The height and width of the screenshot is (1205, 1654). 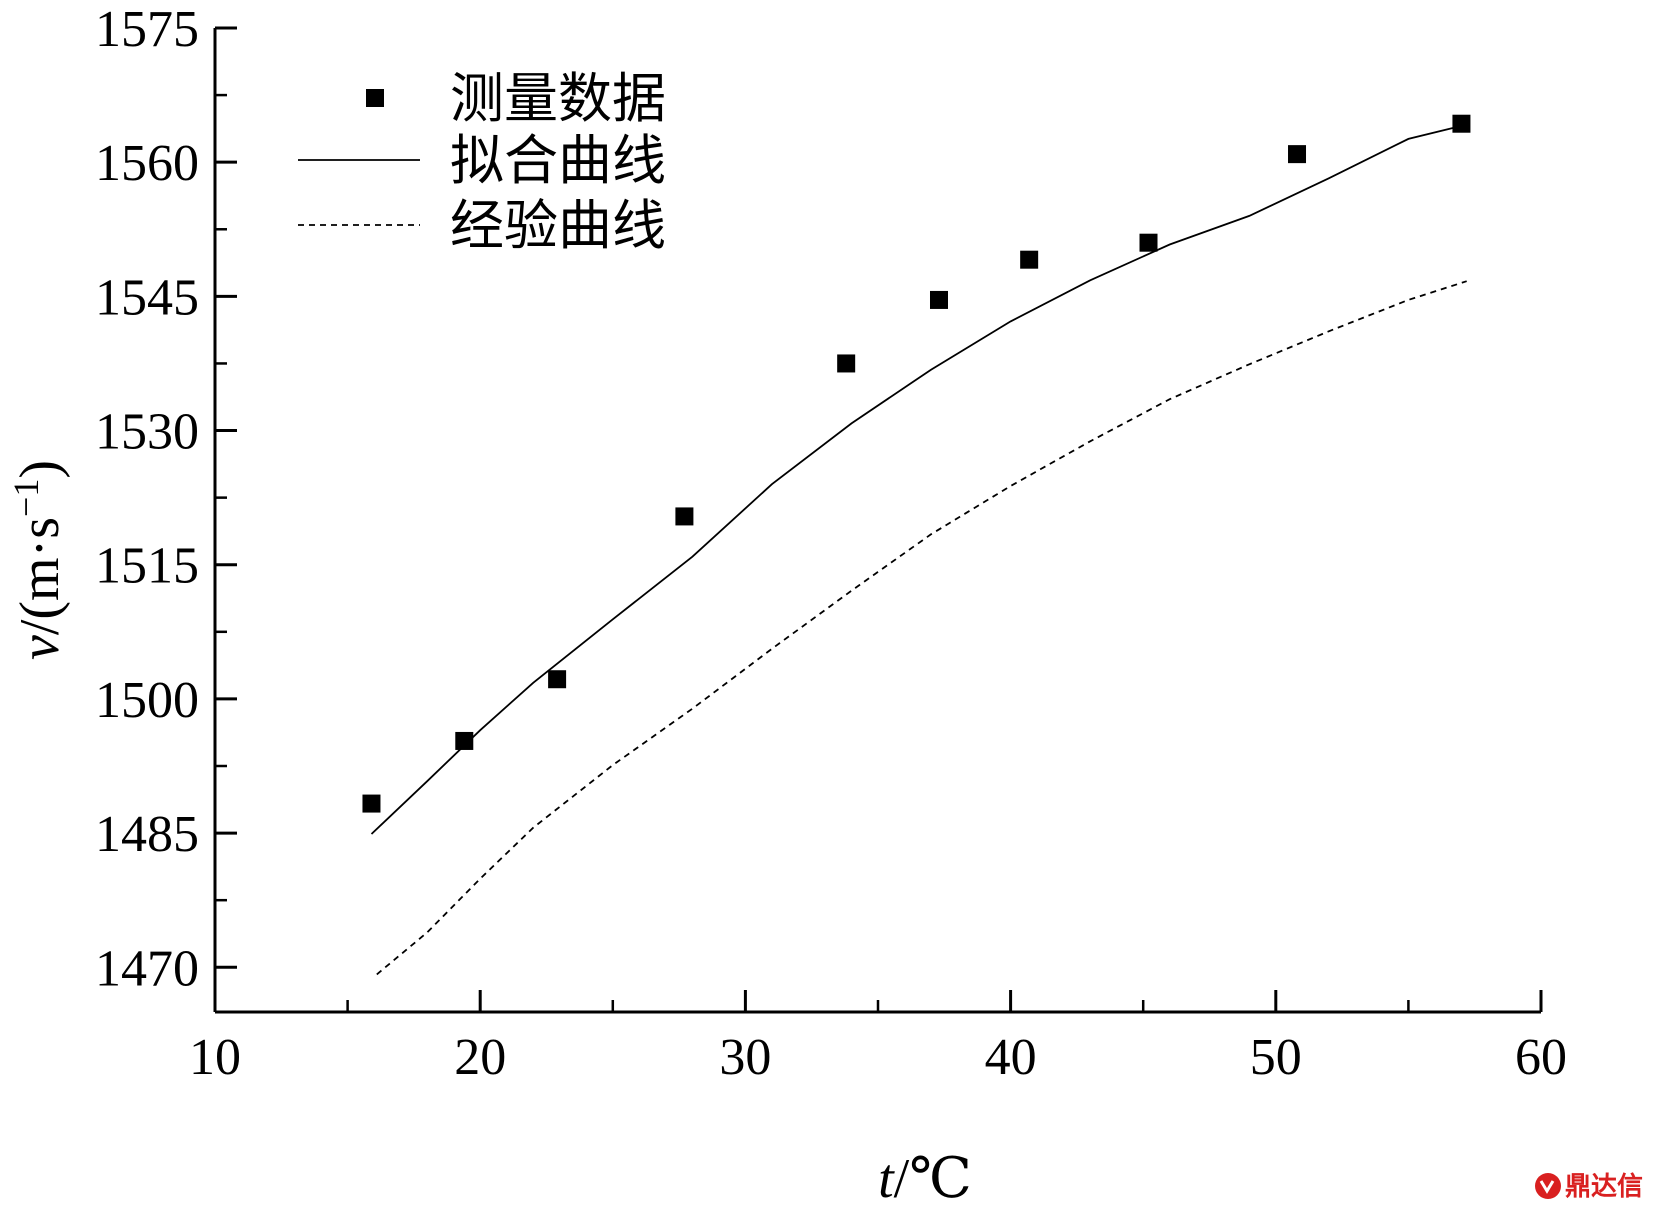 I want to click on watermark: 鼎达信, so click(x=1589, y=1187).